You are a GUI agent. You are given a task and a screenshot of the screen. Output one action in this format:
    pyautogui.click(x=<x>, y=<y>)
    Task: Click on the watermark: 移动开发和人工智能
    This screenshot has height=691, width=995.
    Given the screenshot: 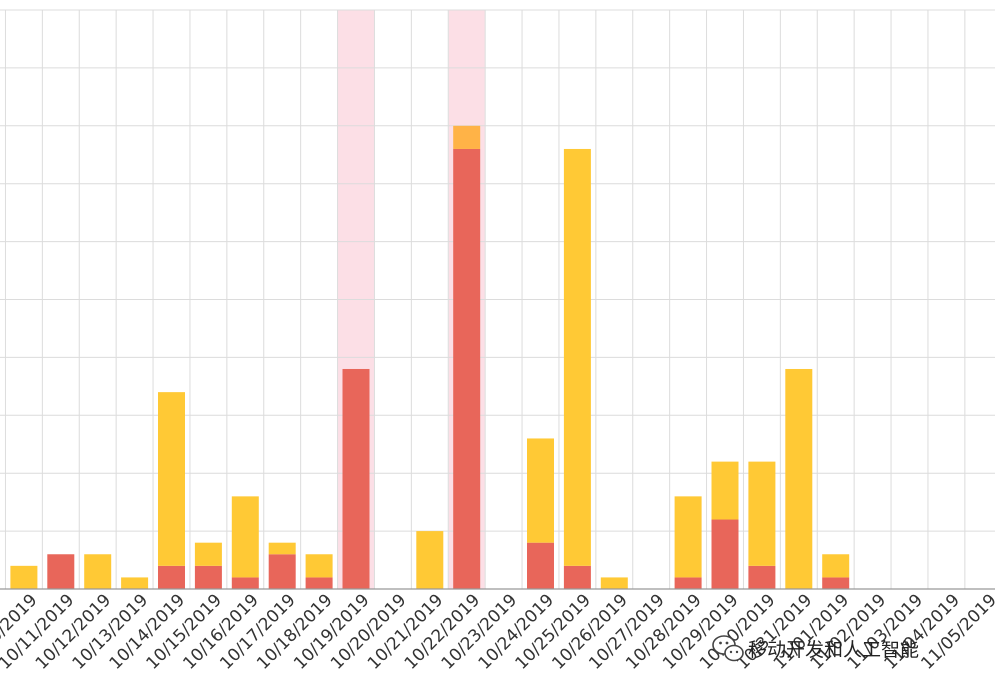 What is the action you would take?
    pyautogui.click(x=815, y=648)
    